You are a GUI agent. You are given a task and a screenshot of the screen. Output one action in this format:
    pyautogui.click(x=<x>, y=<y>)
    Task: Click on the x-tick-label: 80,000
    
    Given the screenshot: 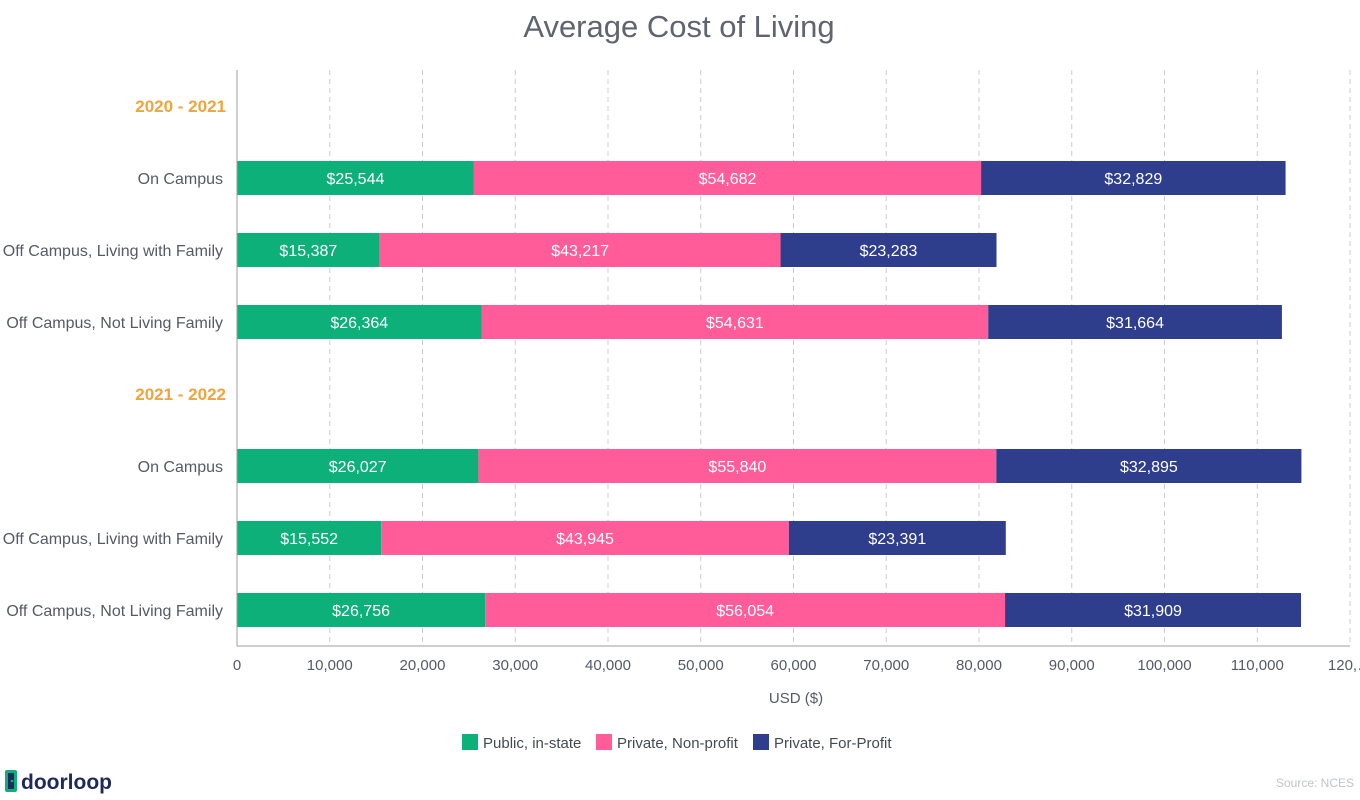 What is the action you would take?
    pyautogui.click(x=979, y=665)
    